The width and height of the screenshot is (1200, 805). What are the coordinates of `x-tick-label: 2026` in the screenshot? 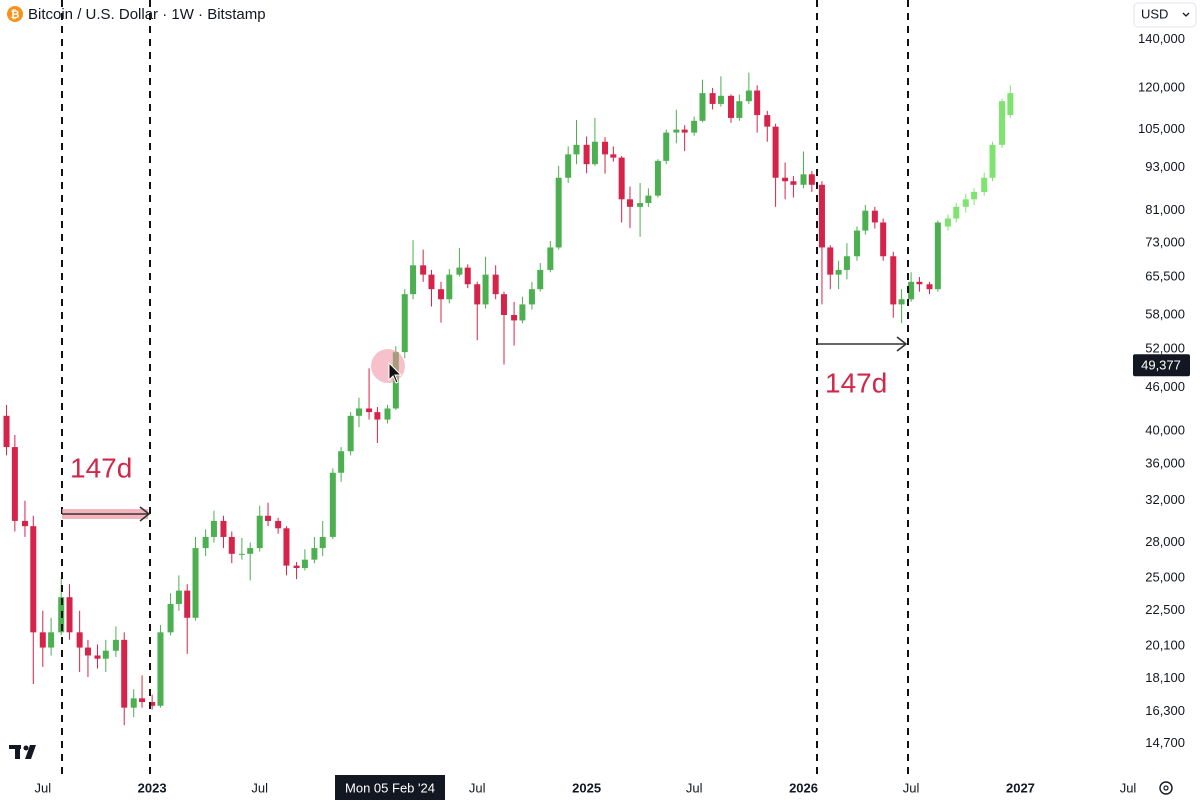 It's located at (803, 787).